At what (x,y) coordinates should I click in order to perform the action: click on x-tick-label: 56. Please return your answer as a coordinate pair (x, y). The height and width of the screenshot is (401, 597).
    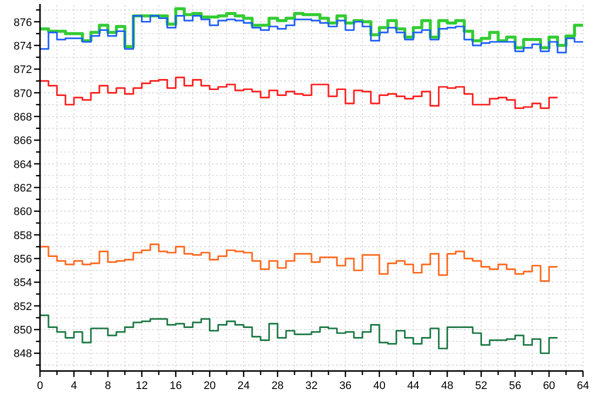
    Looking at the image, I should click on (515, 386).